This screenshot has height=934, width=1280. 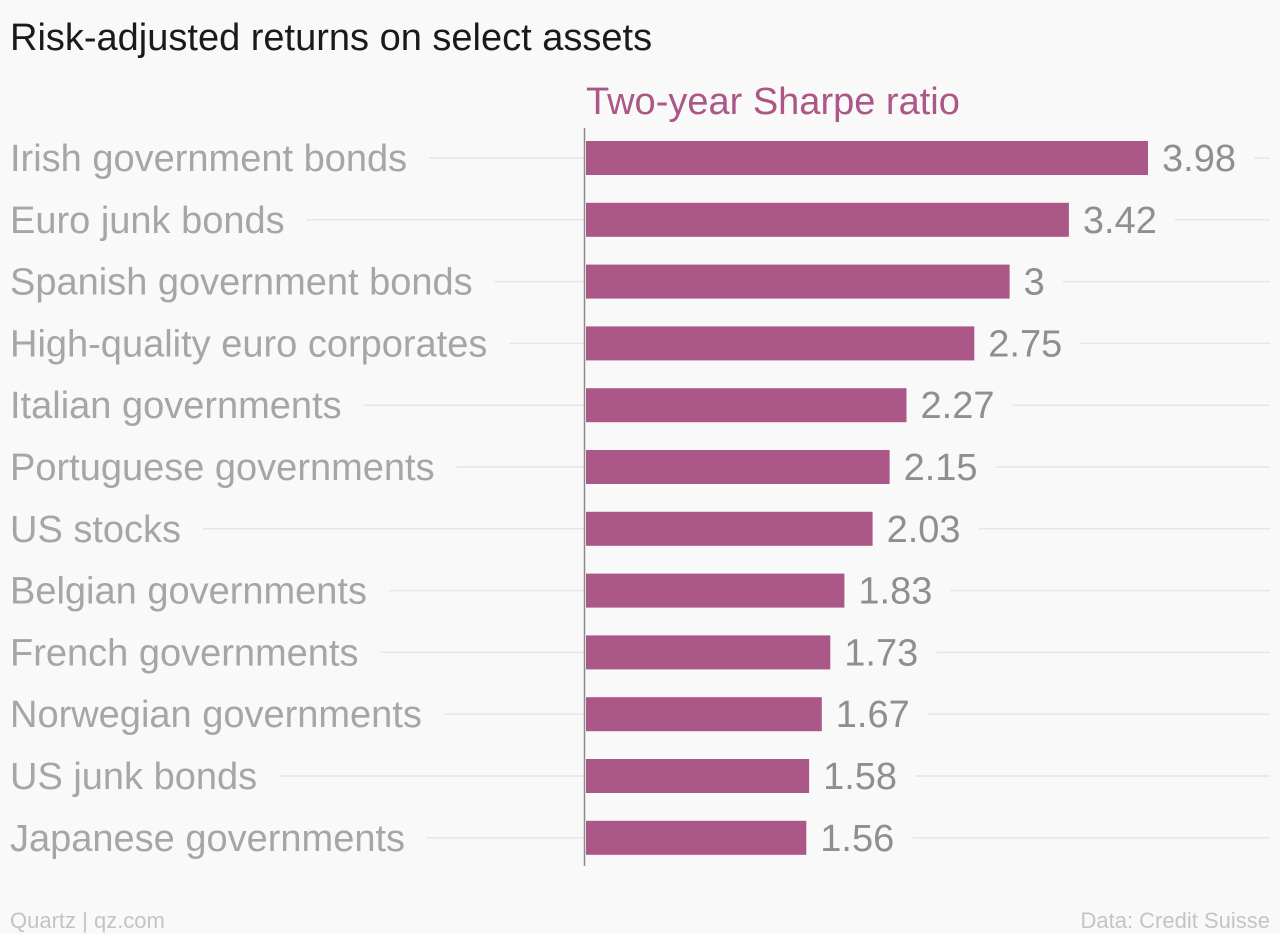 I want to click on category-label: Portuguese governments, so click(x=222, y=468).